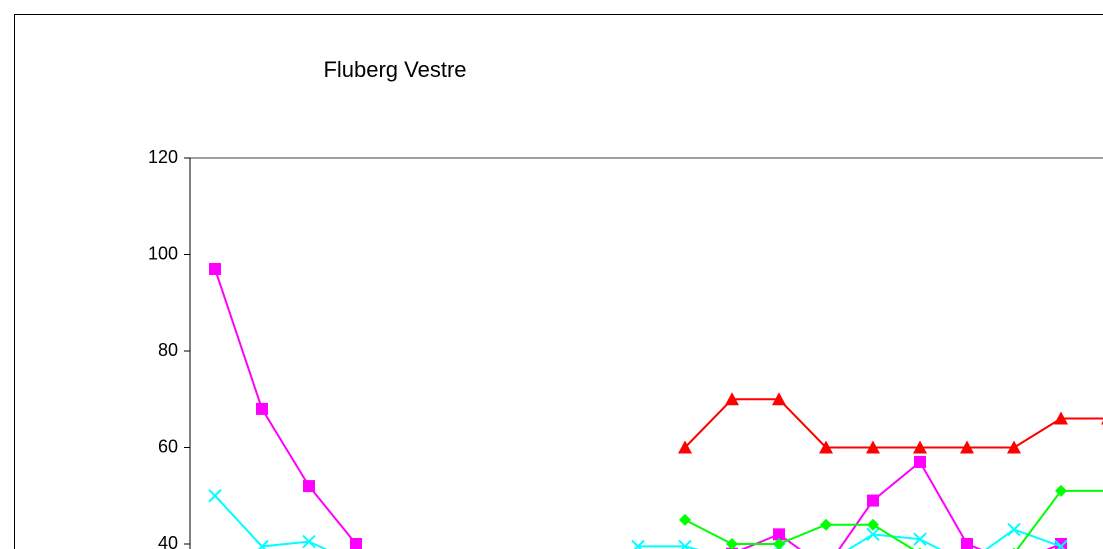 This screenshot has width=1103, height=549. I want to click on y-tick-label: 40, so click(168, 541).